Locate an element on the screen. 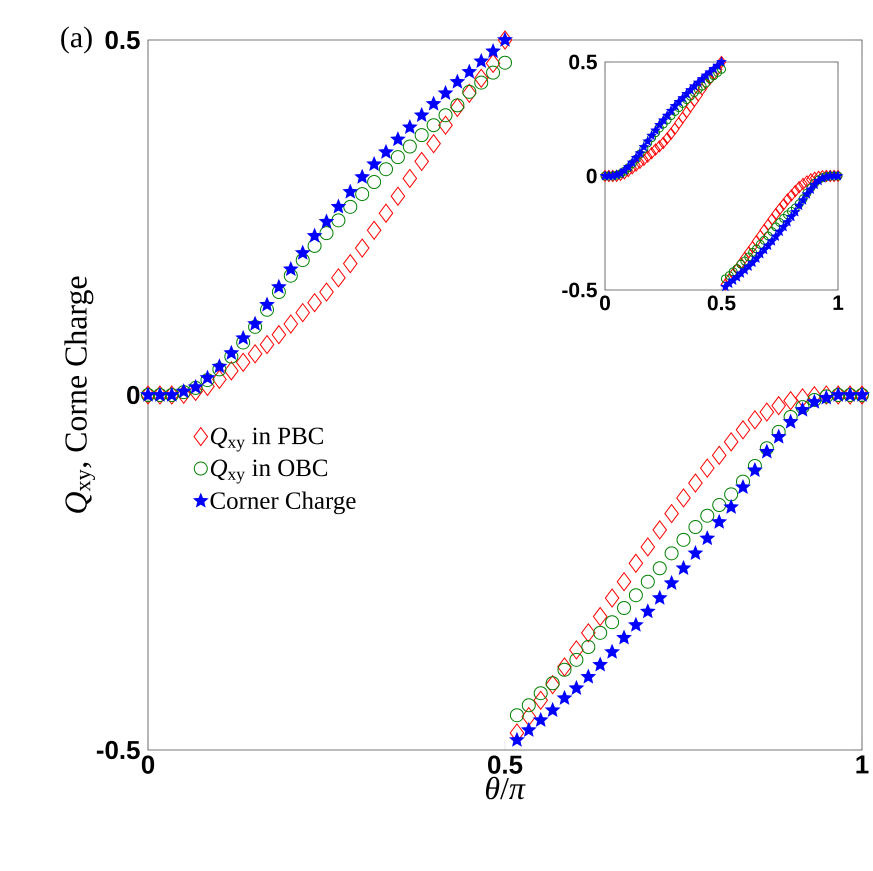 This screenshot has width=873, height=871. text: (a) is located at coordinates (76, 40).